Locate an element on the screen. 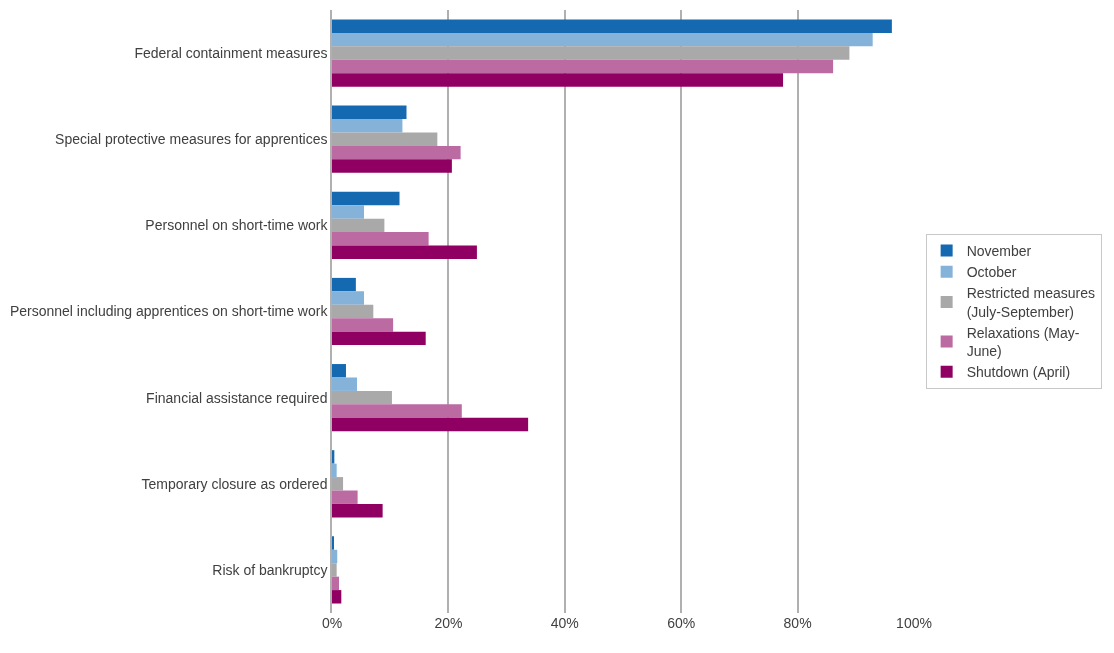  x-tick-label: 80% is located at coordinates (797, 623).